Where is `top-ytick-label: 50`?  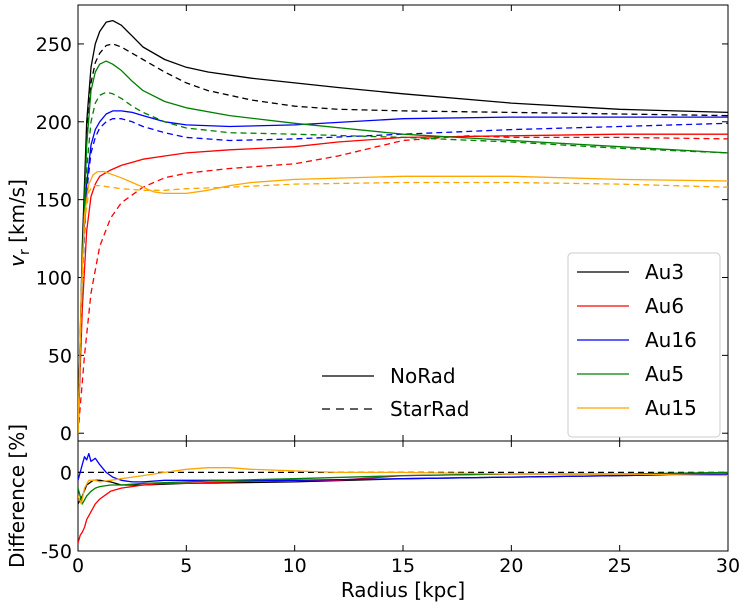 top-ytick-label: 50 is located at coordinates (60, 356).